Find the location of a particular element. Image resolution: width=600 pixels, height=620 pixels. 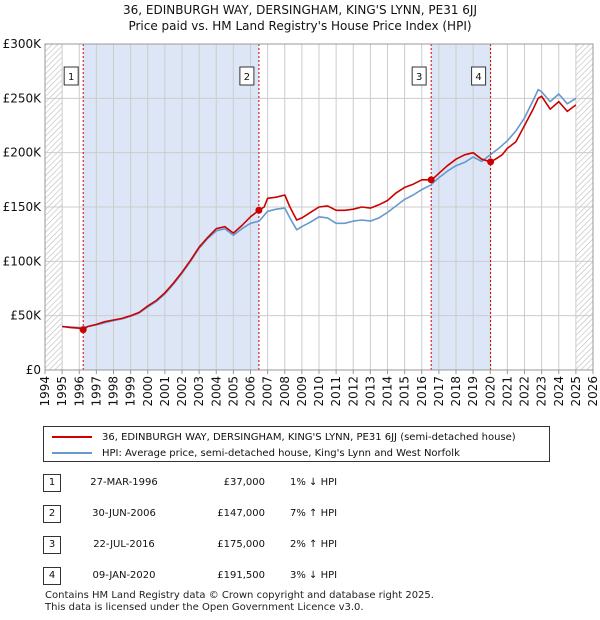

x-tick-label: 2019 is located at coordinates (473, 391).